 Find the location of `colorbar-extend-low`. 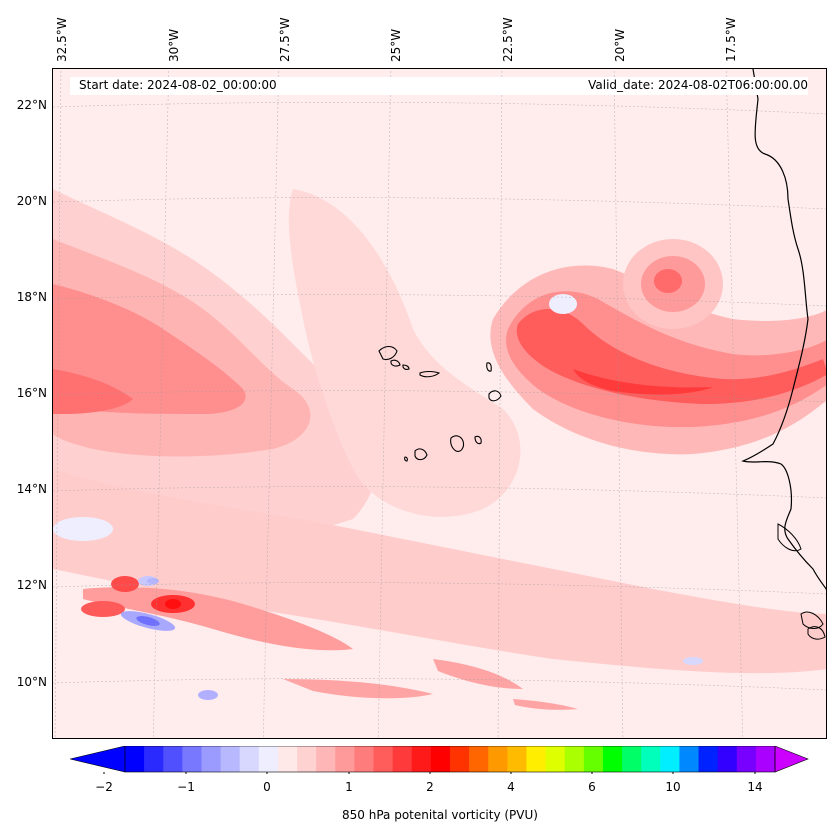

colorbar-extend-low is located at coordinates (98, 759).